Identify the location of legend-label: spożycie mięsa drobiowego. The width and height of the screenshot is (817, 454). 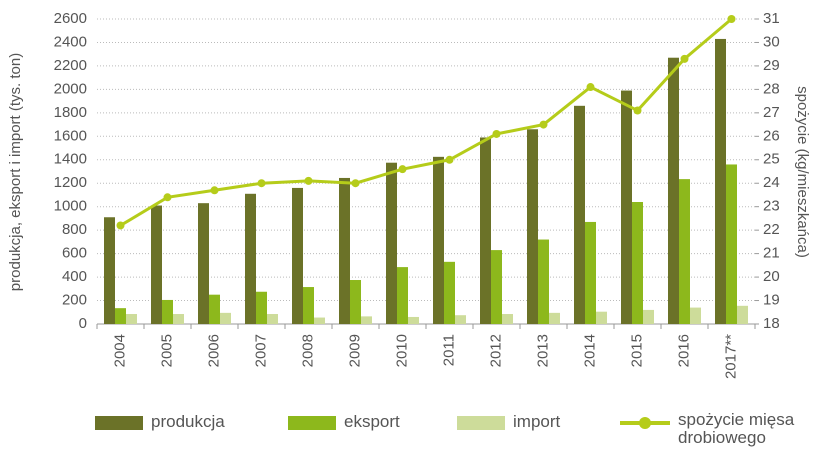
(736, 428).